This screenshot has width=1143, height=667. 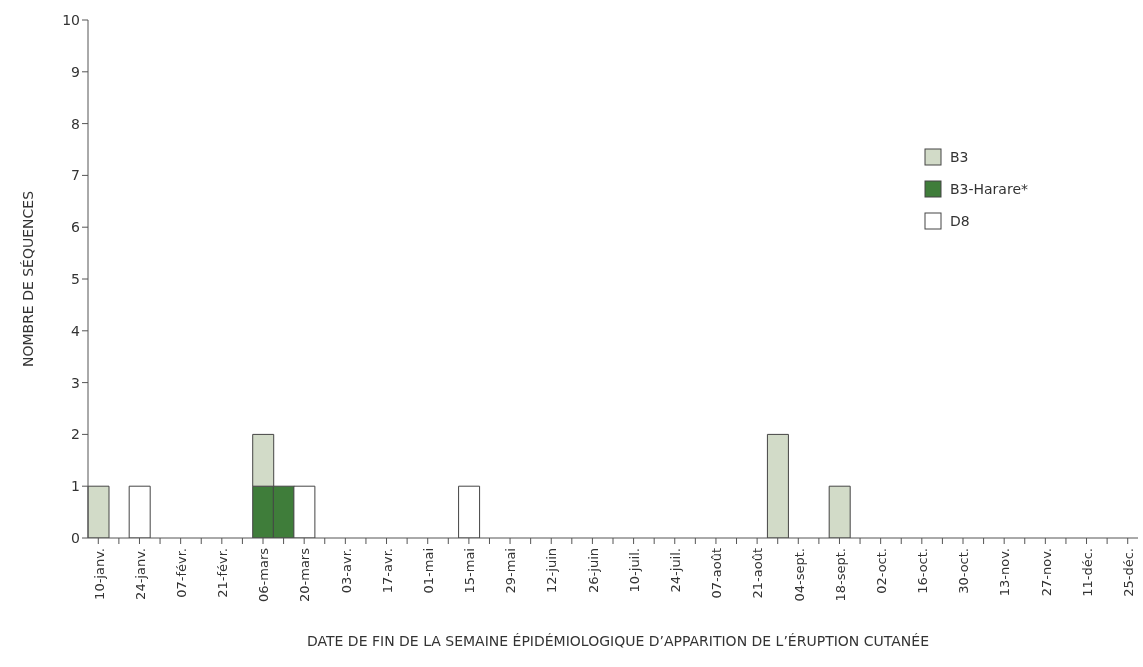 What do you see at coordinates (75, 434) in the screenshot?
I see `y-tick-label: 2` at bounding box center [75, 434].